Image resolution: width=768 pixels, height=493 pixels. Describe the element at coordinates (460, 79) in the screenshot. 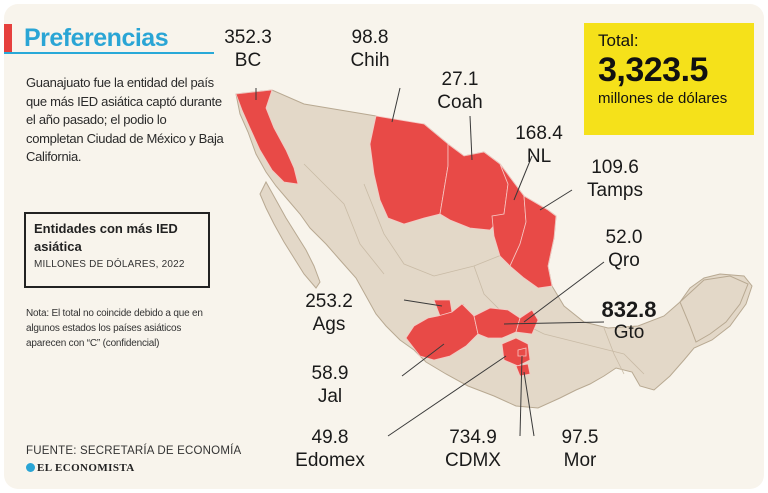

I see `state-value-coah: 27.1` at that location.